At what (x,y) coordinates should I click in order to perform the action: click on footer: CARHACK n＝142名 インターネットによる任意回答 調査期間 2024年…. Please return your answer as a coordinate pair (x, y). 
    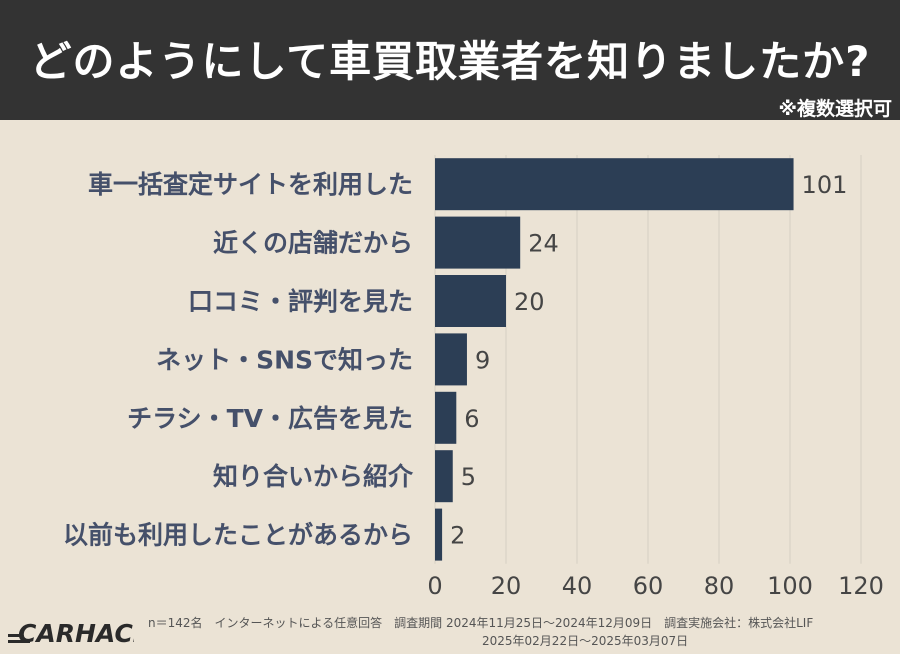
    Looking at the image, I should click on (450, 629).